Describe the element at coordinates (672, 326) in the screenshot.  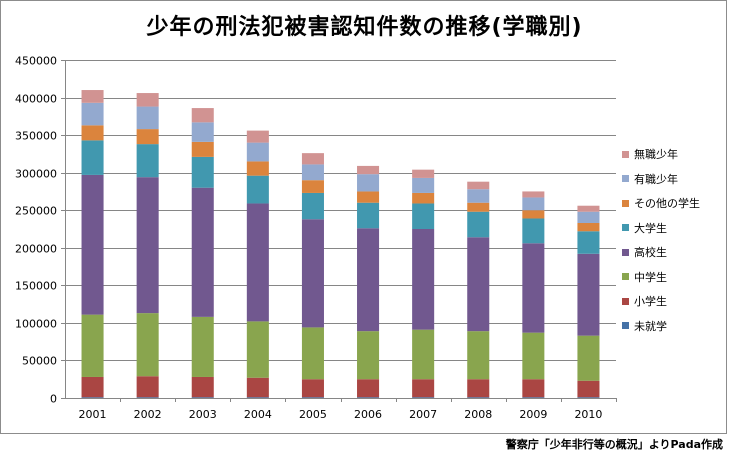
I see `legend-item: 未就学` at that location.